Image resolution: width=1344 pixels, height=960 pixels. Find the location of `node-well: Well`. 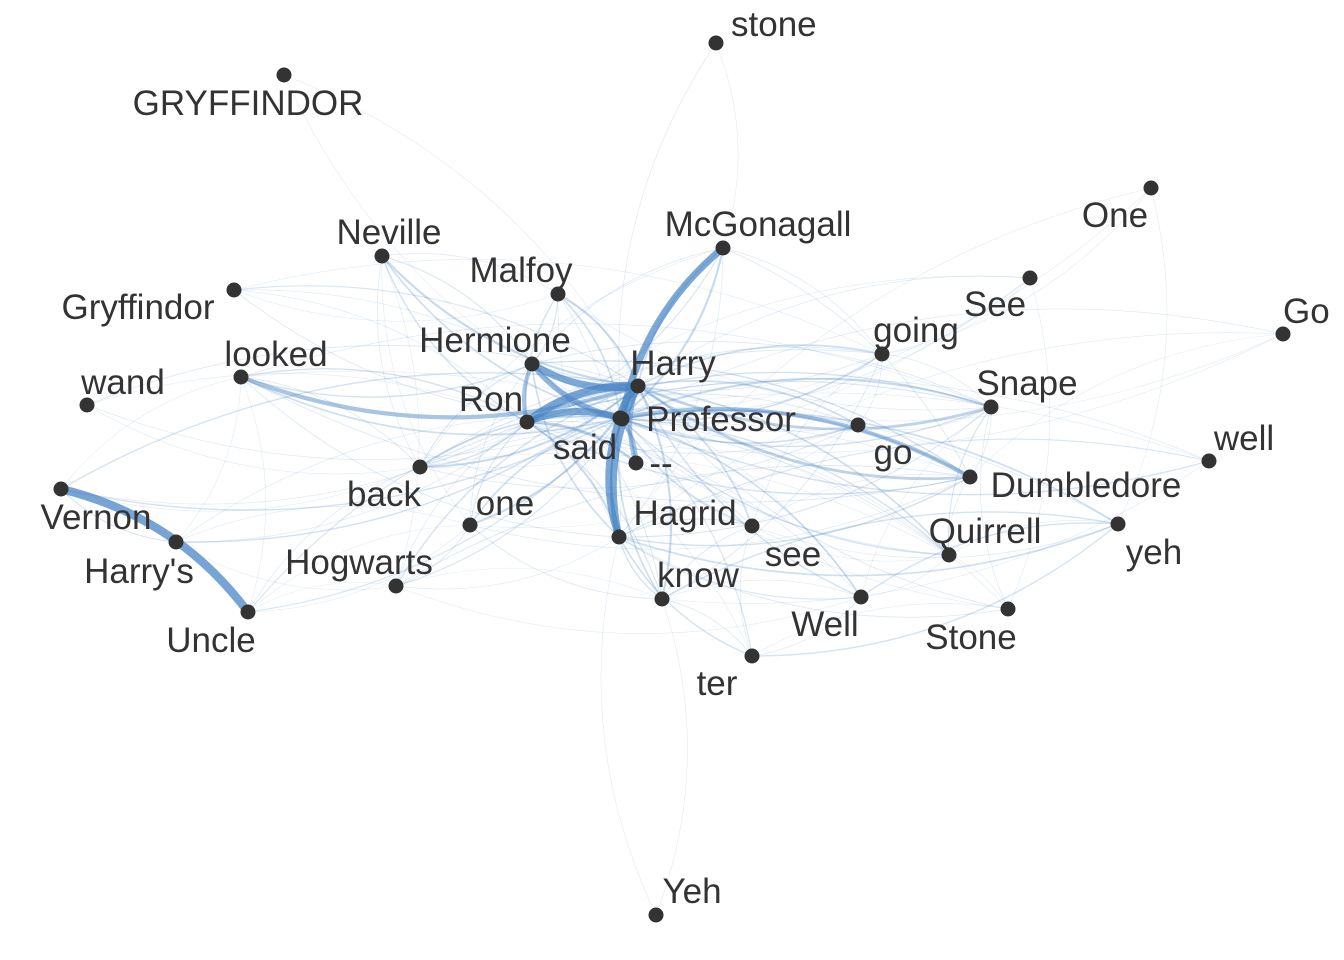

node-well: Well is located at coordinates (830, 616).